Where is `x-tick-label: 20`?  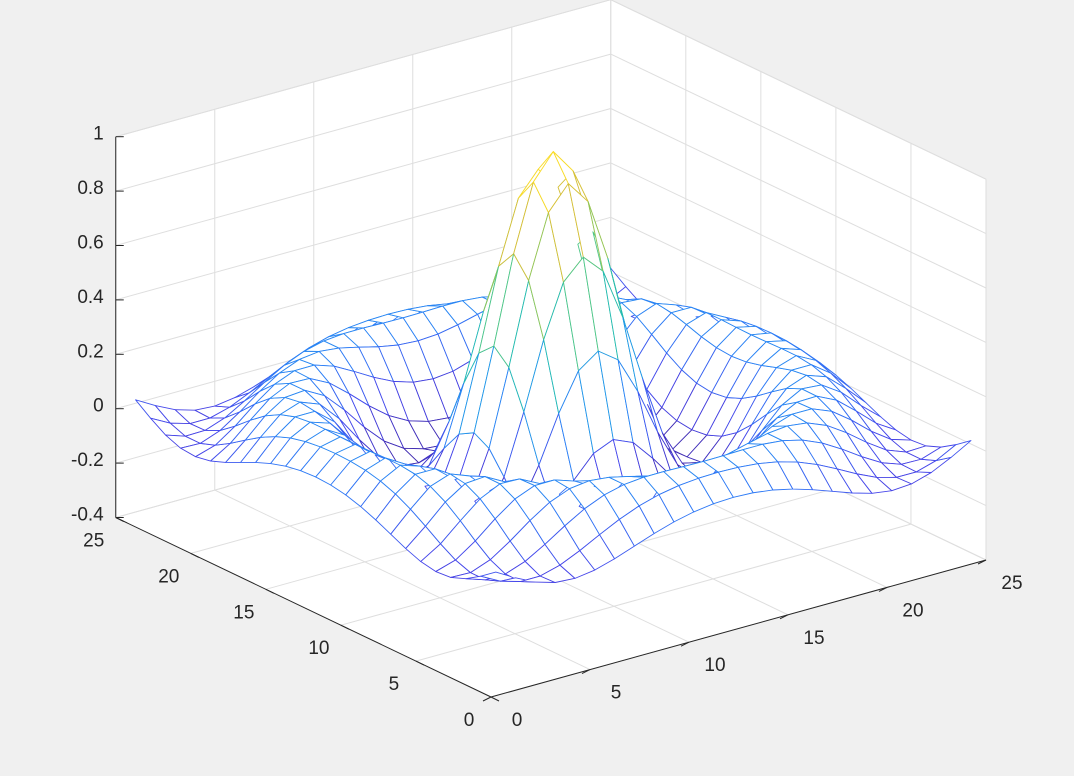
x-tick-label: 20 is located at coordinates (912, 610).